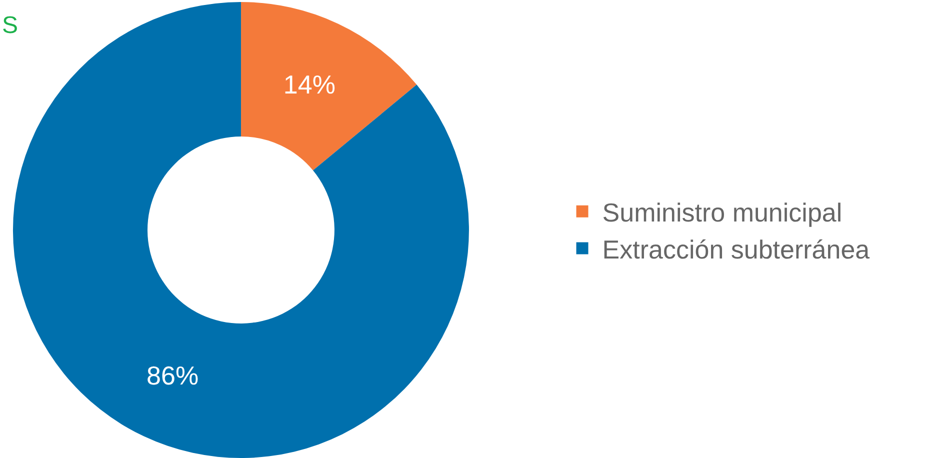 Image resolution: width=945 pixels, height=458 pixels. What do you see at coordinates (10, 25) in the screenshot?
I see `text: S` at bounding box center [10, 25].